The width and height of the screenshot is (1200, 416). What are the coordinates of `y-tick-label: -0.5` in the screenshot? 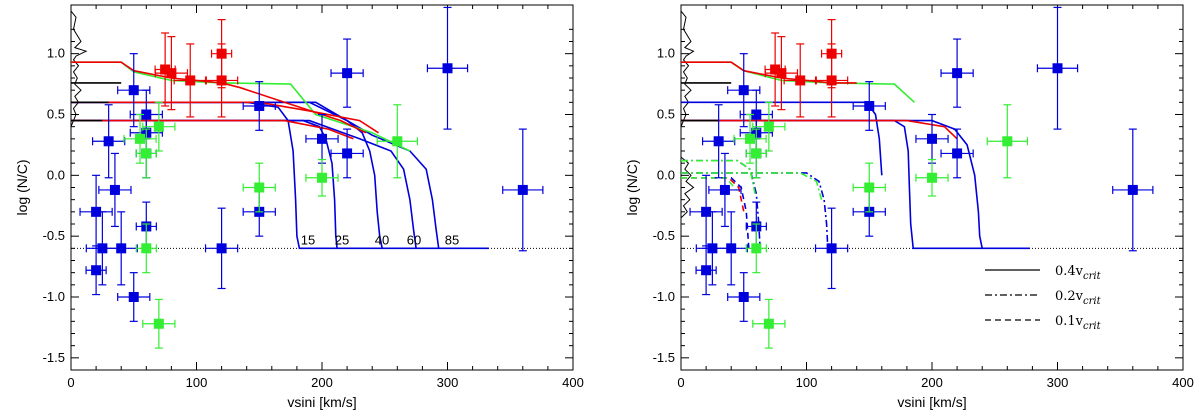 It's located at (54, 235).